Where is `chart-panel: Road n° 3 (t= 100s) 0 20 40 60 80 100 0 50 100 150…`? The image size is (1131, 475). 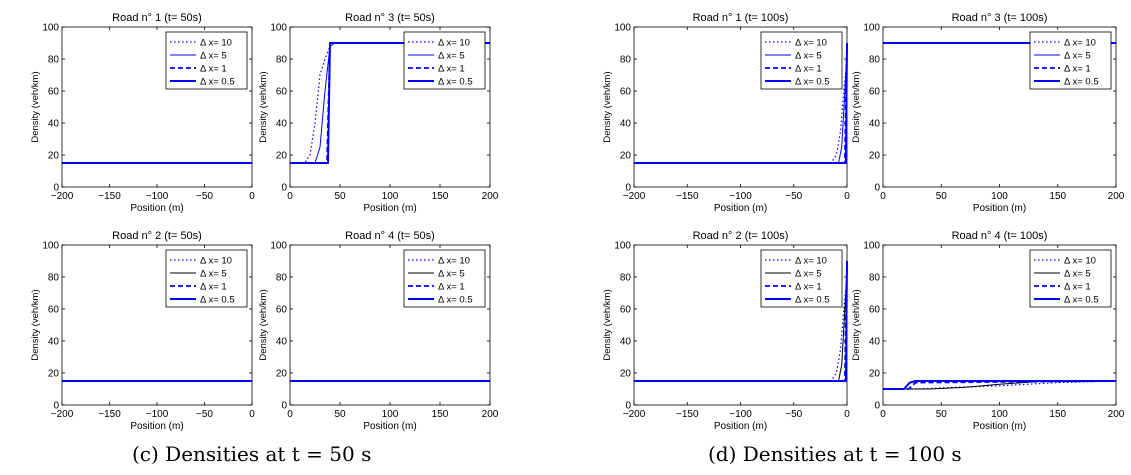 chart-panel: Road n° 3 (t= 100s) 0 20 40 60 80 100 0 50 100 150… is located at coordinates (988, 113).